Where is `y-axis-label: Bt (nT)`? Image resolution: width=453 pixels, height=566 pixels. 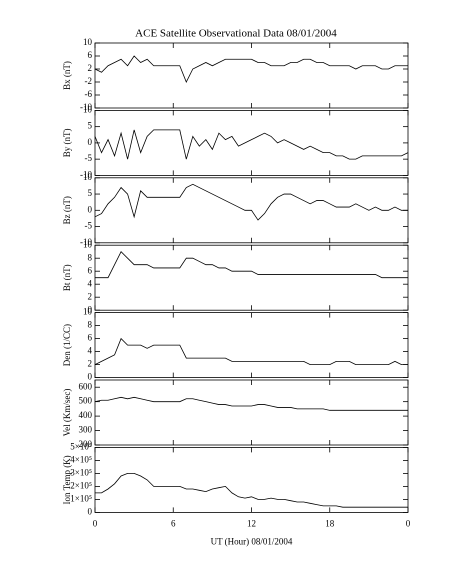 y-axis-label: Bt (nT) is located at coordinates (67, 277).